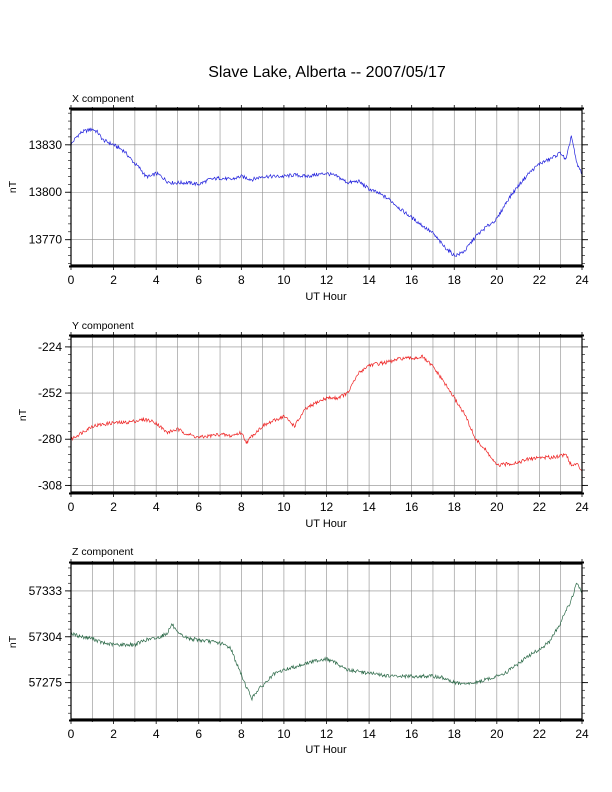  I want to click on y-tick-label: -224, so click(50, 347).